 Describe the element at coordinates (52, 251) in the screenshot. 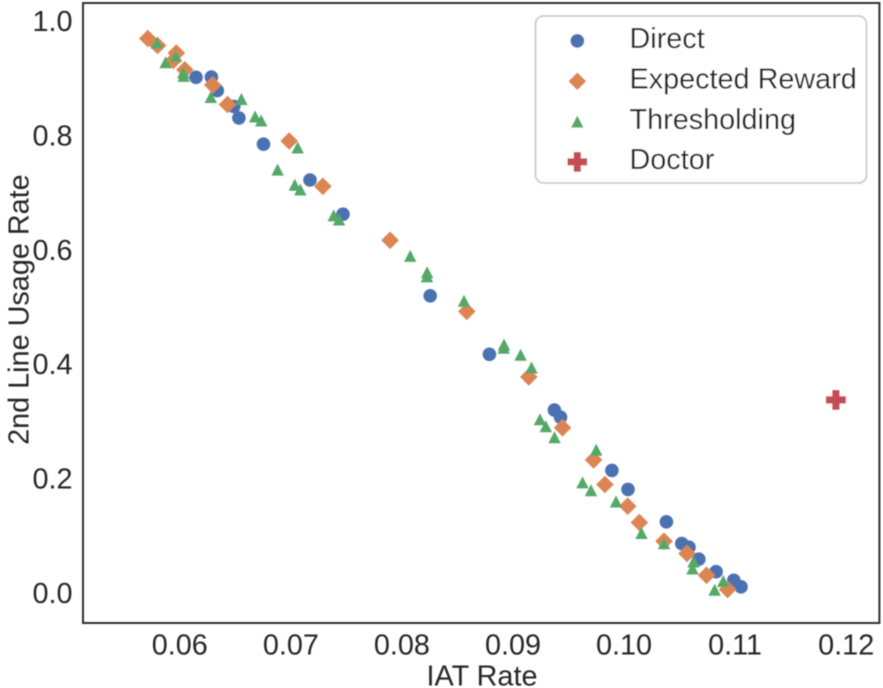

I see `svg-text: 0.6` at that location.